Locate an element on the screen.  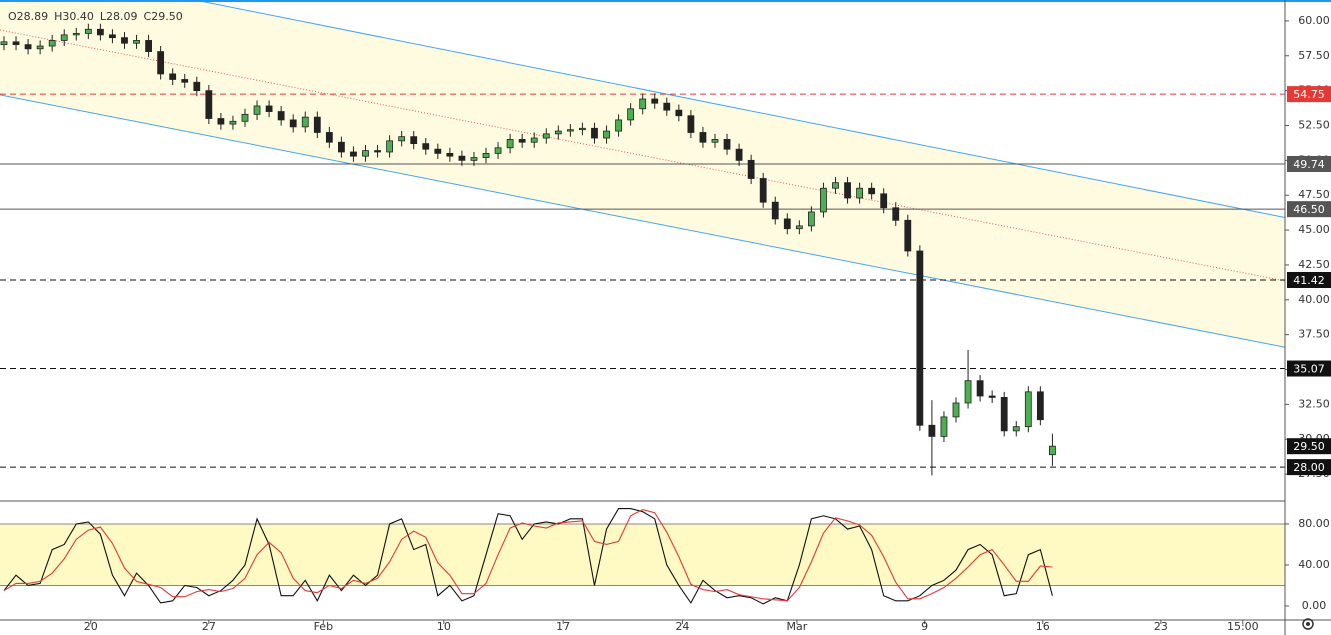
y-tick-label: 52.50 is located at coordinates (1314, 124).